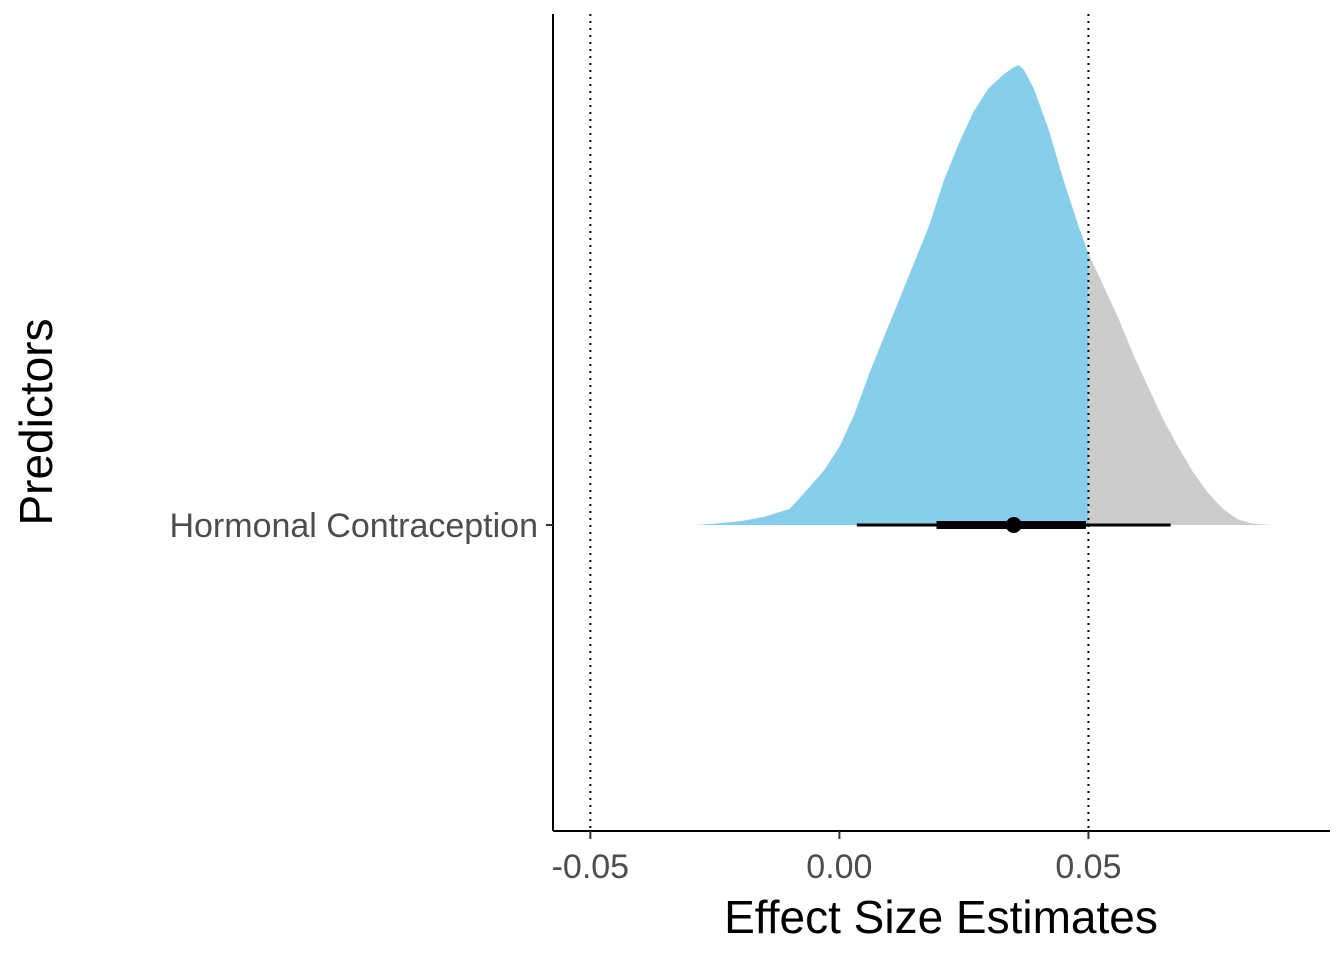  Describe the element at coordinates (1188, 389) in the screenshot. I see `density-outside-rope` at that location.